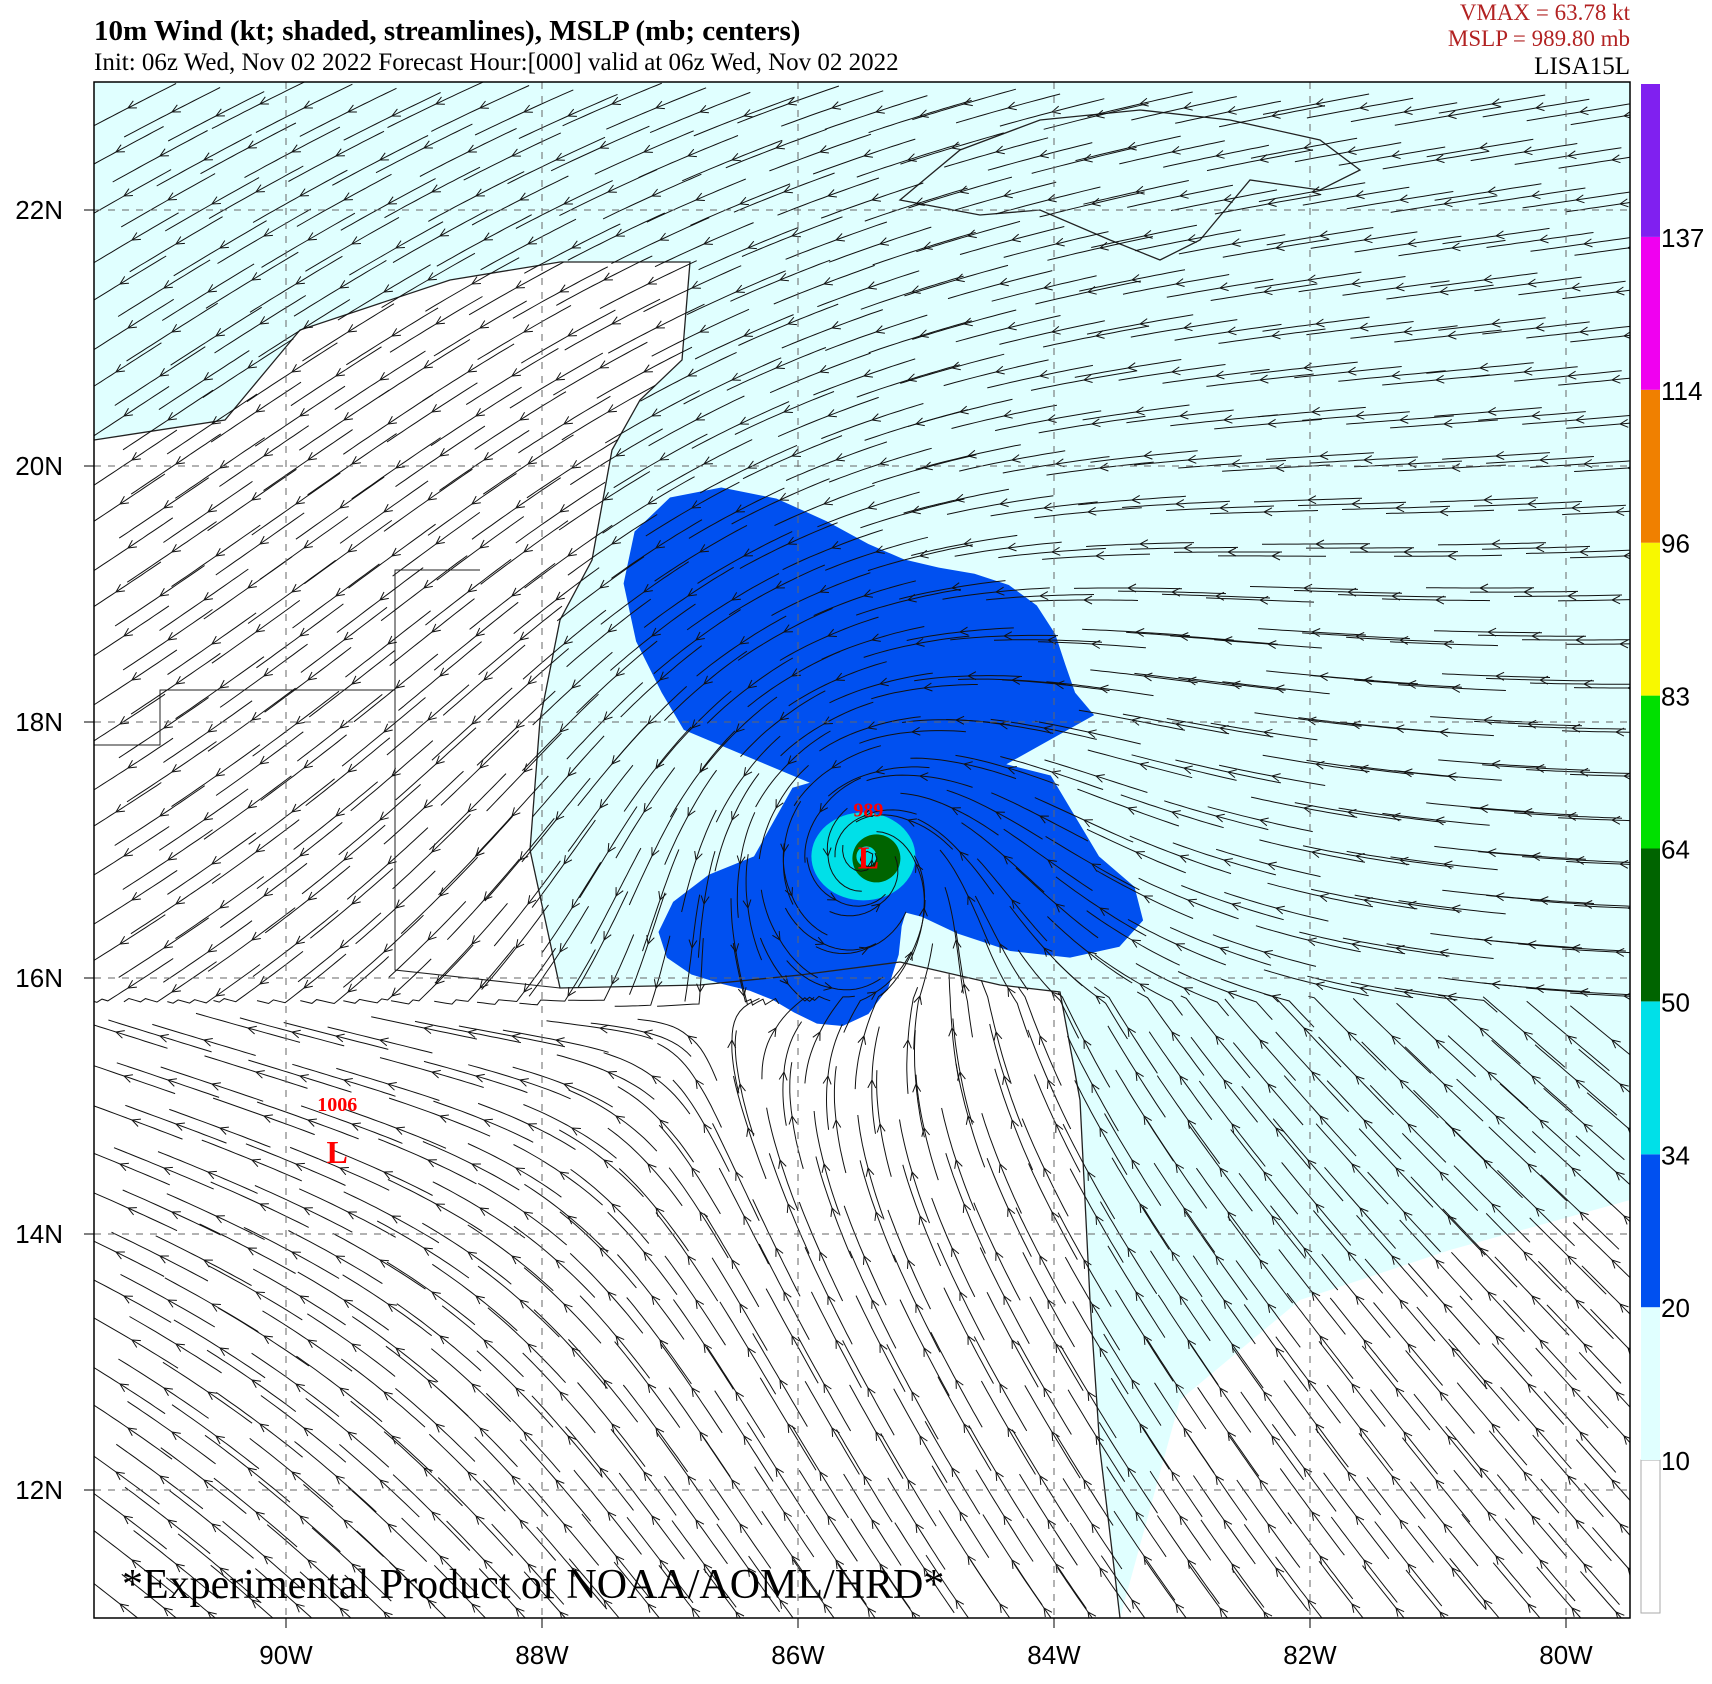 This screenshot has width=1712, height=1684. I want to click on storm-id: LISA15L, so click(1582, 66).